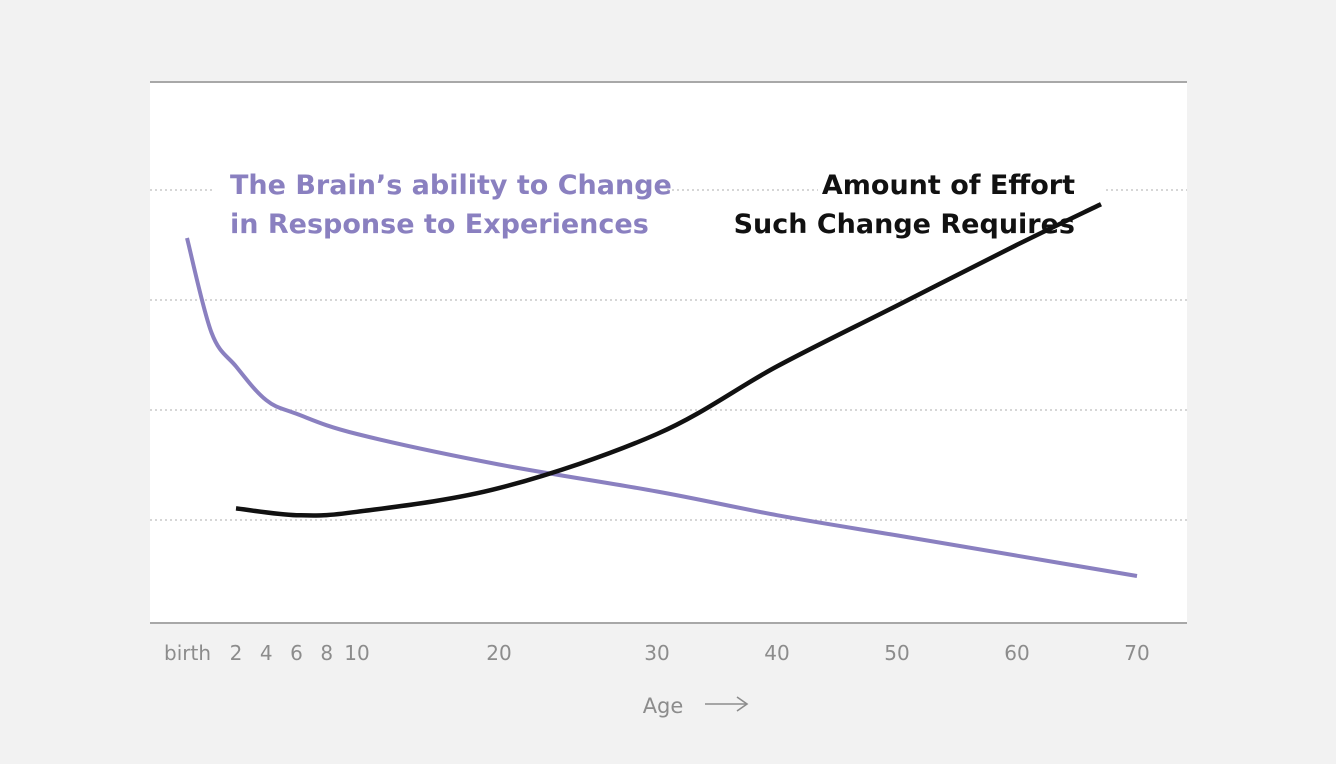 This screenshot has height=764, width=1336. What do you see at coordinates (326, 653) in the screenshot?
I see `x-tick-label: 8` at bounding box center [326, 653].